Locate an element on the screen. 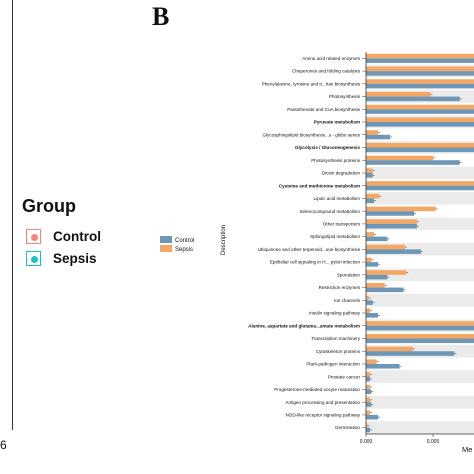  sepsis-legend-key is located at coordinates (33, 258).